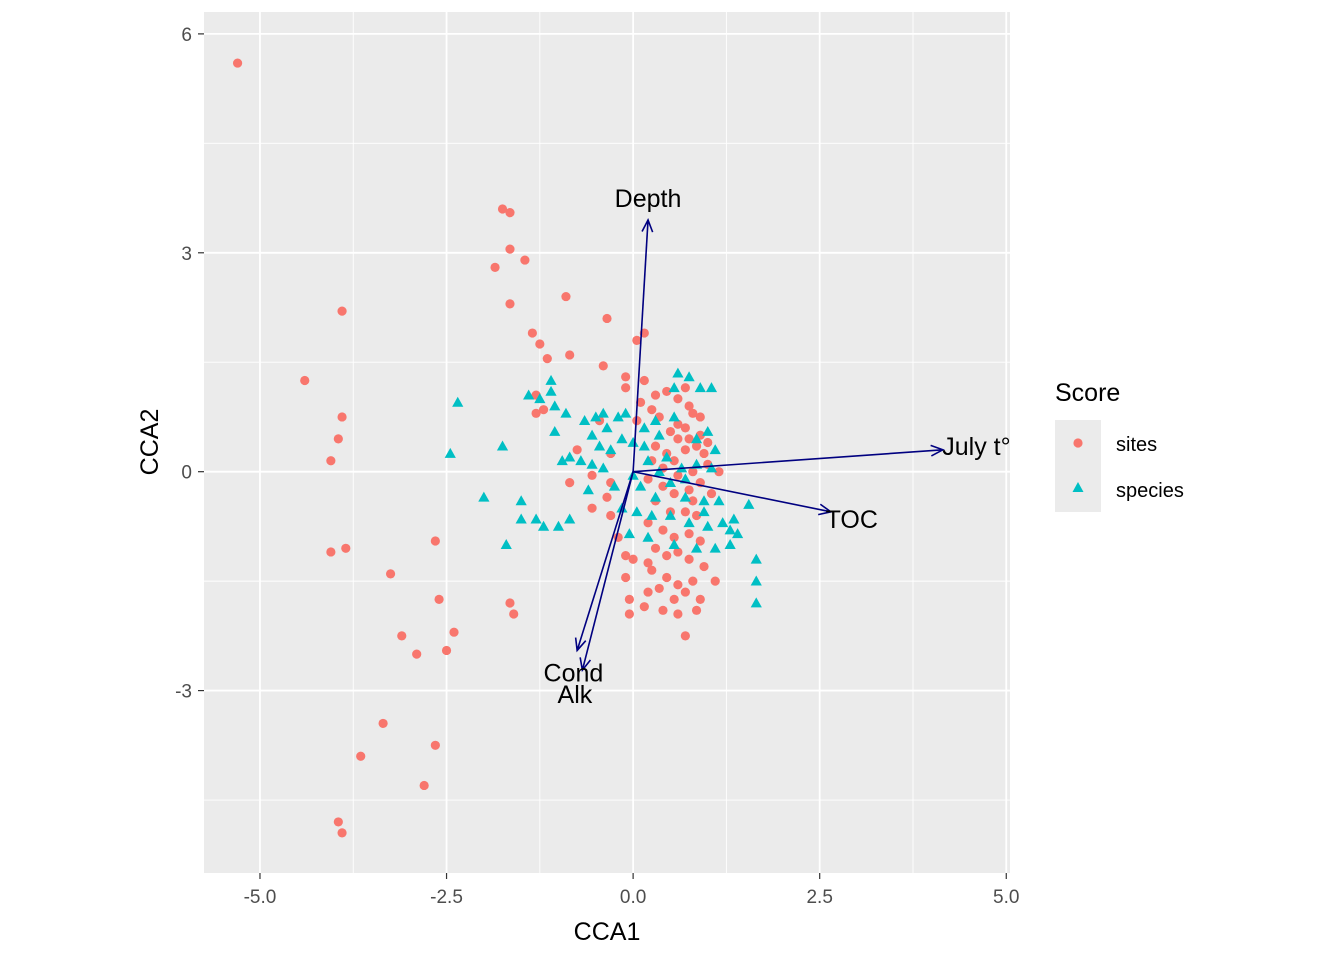 The image size is (1344, 960). Describe the element at coordinates (607, 932) in the screenshot. I see `x-axis-title: CCA1` at that location.